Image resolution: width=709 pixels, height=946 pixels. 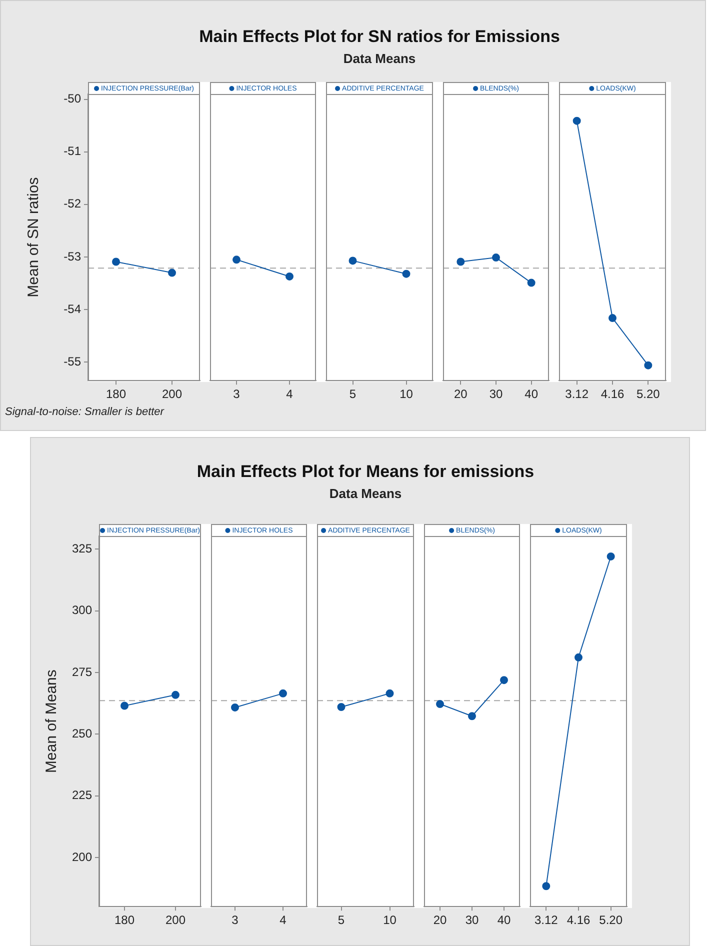 What do you see at coordinates (73, 256) in the screenshot?
I see `y-tick-label: -53` at bounding box center [73, 256].